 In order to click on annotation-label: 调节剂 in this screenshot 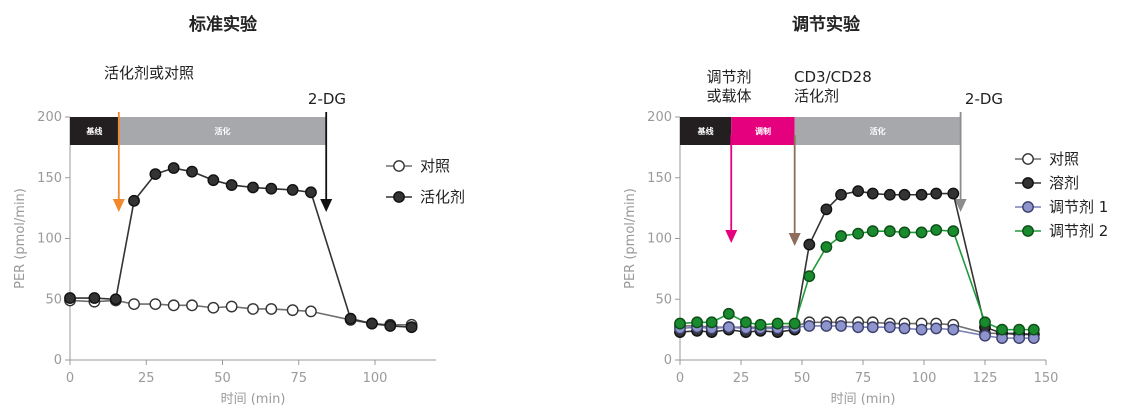, I will do `click(728, 77)`.